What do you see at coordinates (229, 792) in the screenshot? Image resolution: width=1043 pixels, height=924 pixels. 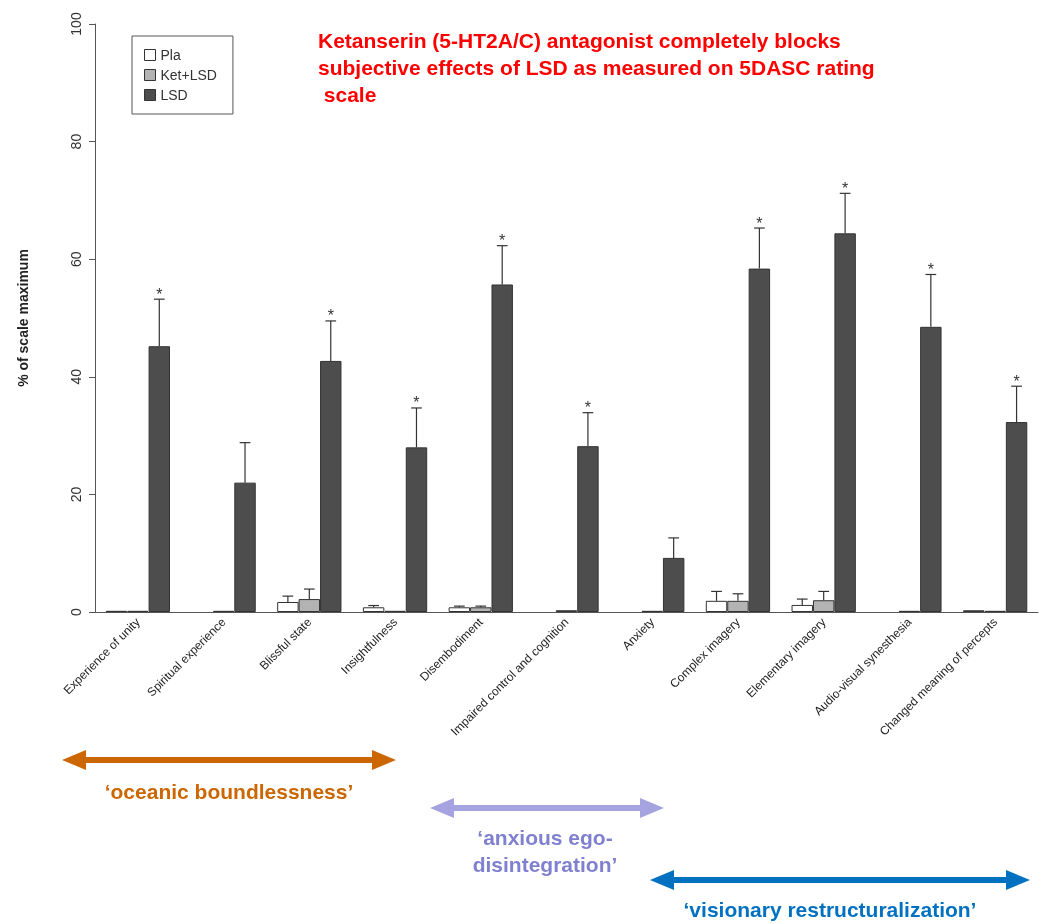 I see `text: ‘oceanic boundlessness’` at bounding box center [229, 792].